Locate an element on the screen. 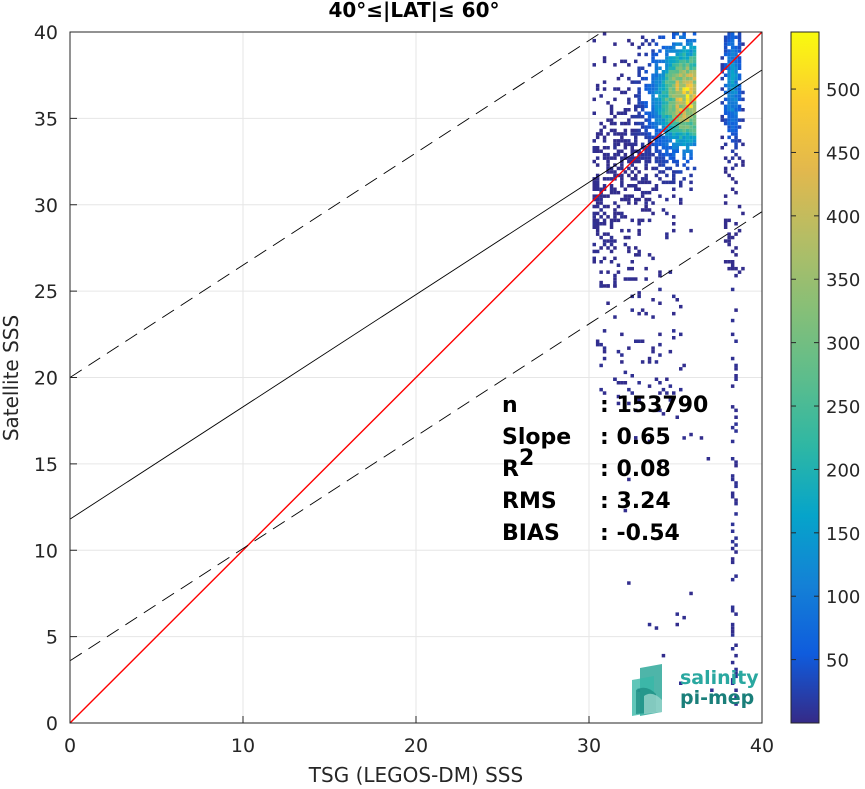 This screenshot has height=789, width=865. y-tick-label: 5 is located at coordinates (52, 638).